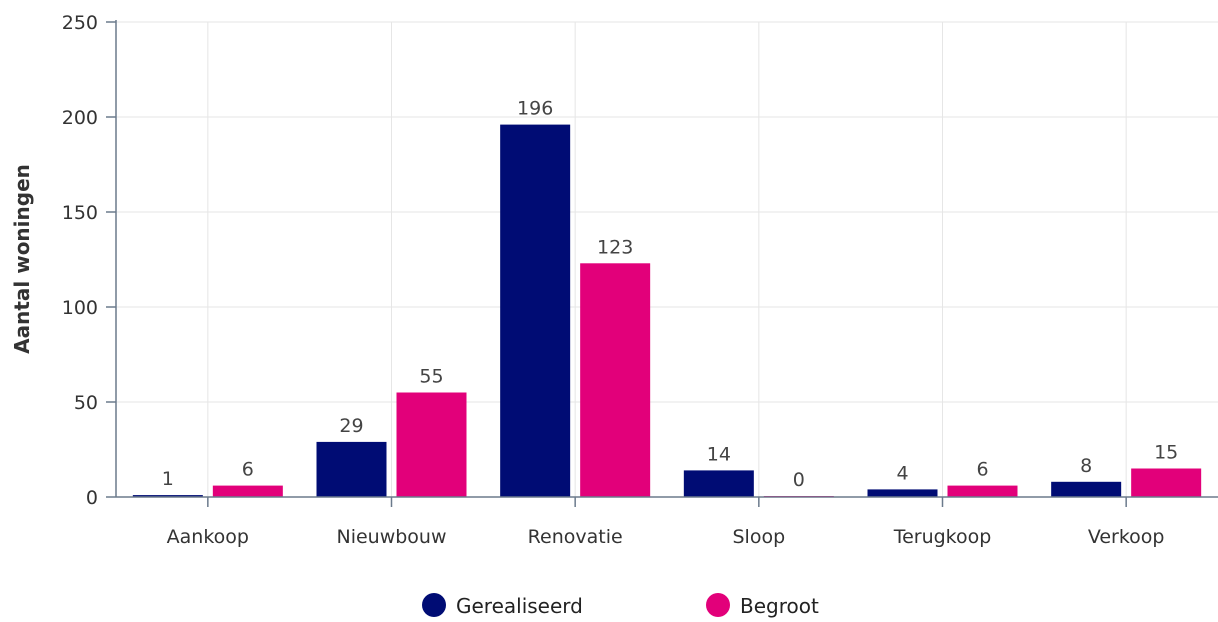 This screenshot has width=1218, height=622. I want to click on x-tick-label: Sloop, so click(759, 537).